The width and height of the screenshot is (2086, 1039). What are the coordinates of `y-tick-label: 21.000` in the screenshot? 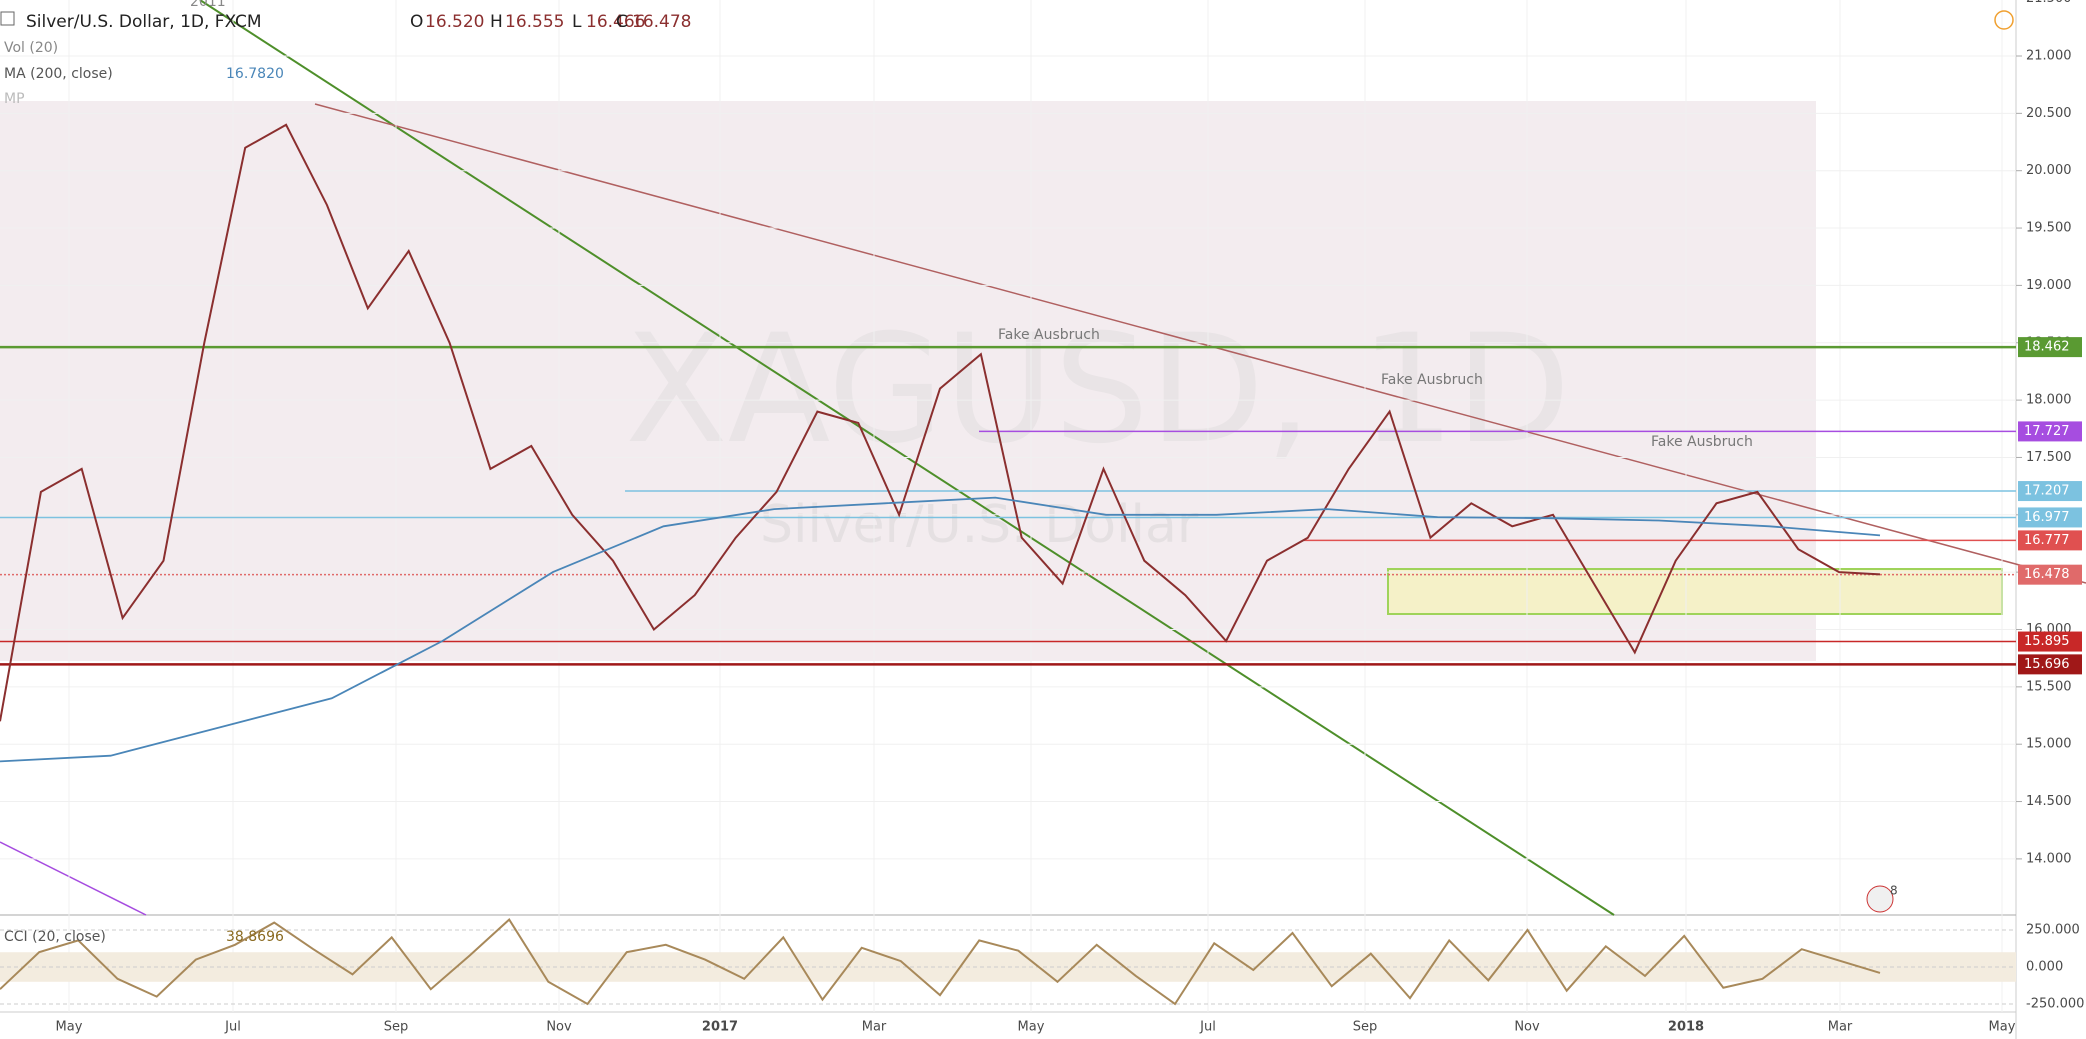 It's located at (2049, 56).